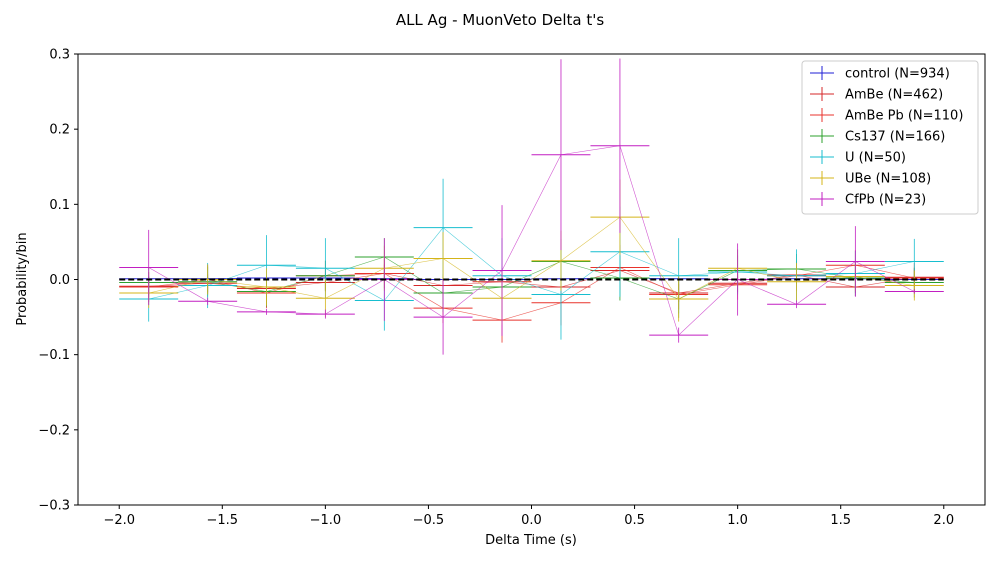 This screenshot has height=563, width=1000. What do you see at coordinates (888, 179) in the screenshot?
I see `legend-label: UBe (N=108)` at bounding box center [888, 179].